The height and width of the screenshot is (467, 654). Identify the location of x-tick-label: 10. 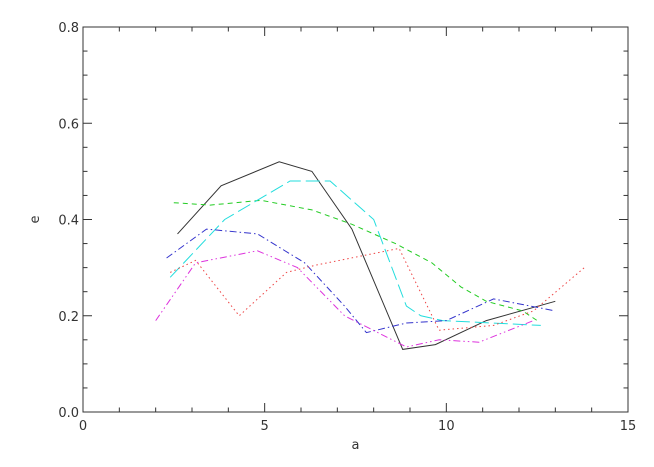
(446, 426).